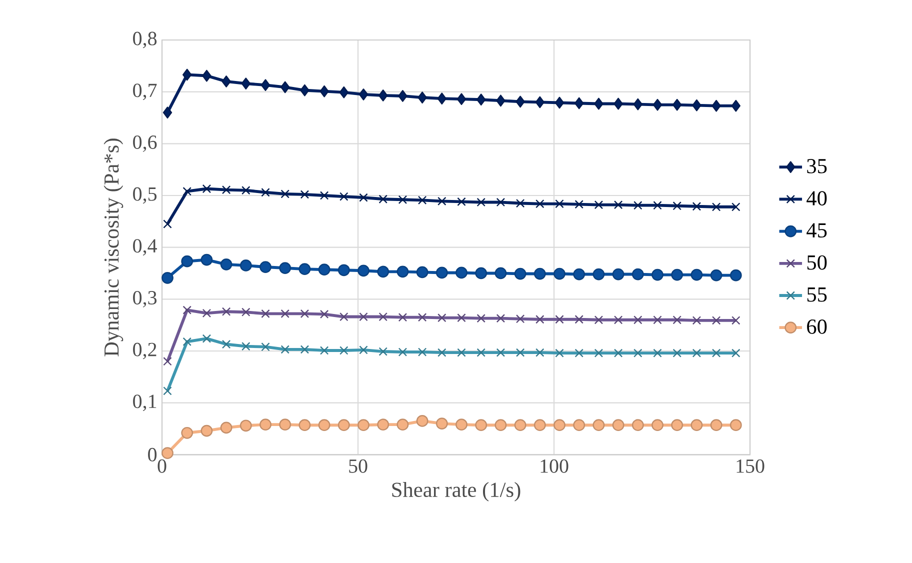  Describe the element at coordinates (817, 295) in the screenshot. I see `legend-label: 55` at that location.